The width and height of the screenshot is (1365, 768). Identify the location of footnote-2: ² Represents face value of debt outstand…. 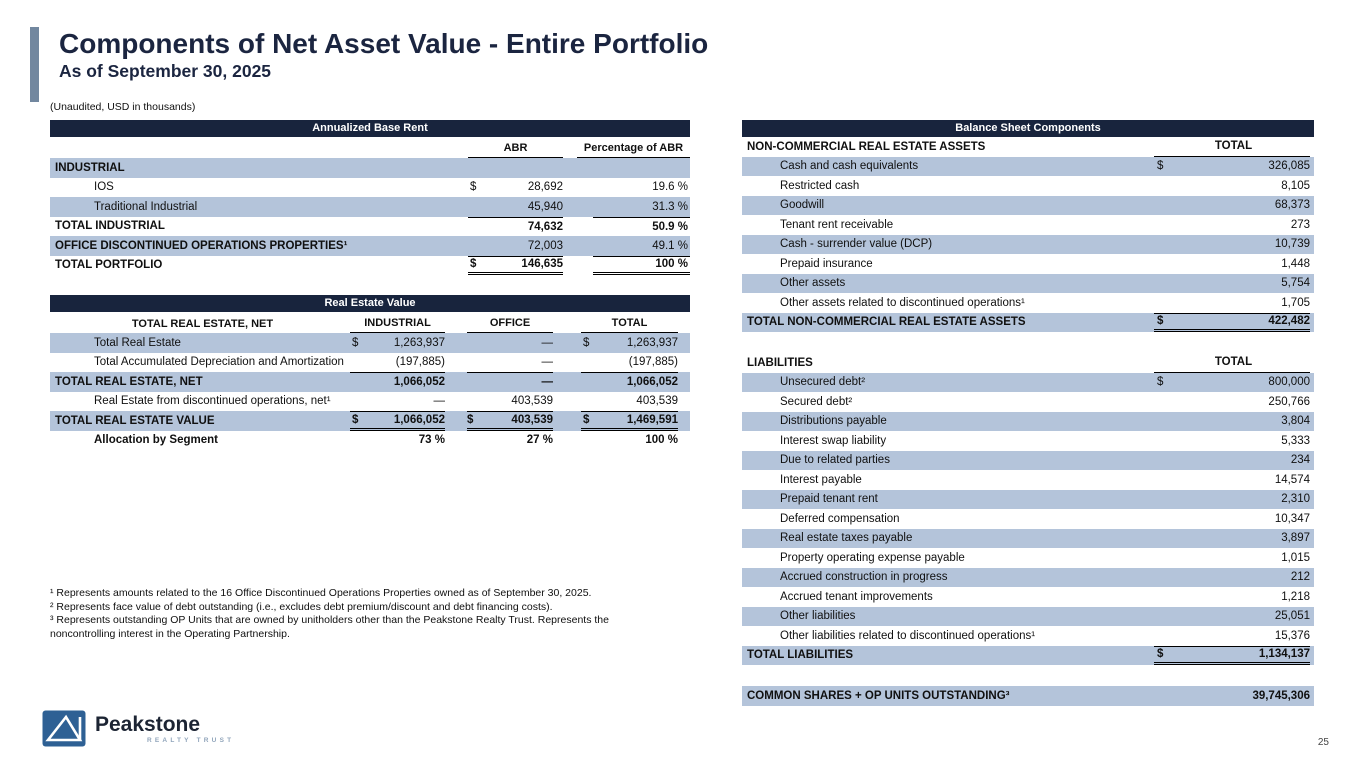
(301, 606).